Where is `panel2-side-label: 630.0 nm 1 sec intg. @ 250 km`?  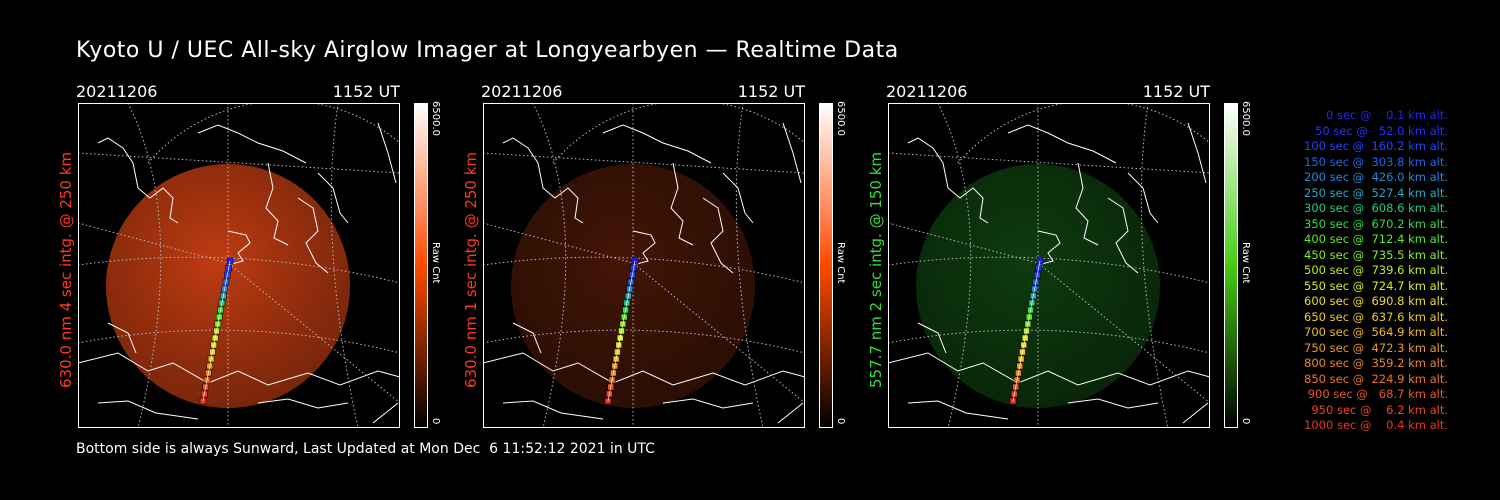 panel2-side-label: 630.0 nm 1 sec intg. @ 250 km is located at coordinates (471, 269).